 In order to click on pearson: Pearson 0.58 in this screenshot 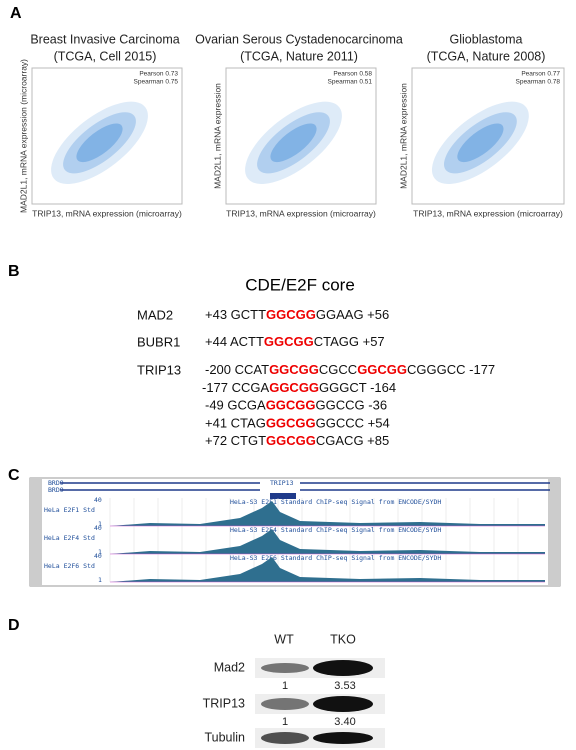, I will do `click(352, 74)`.